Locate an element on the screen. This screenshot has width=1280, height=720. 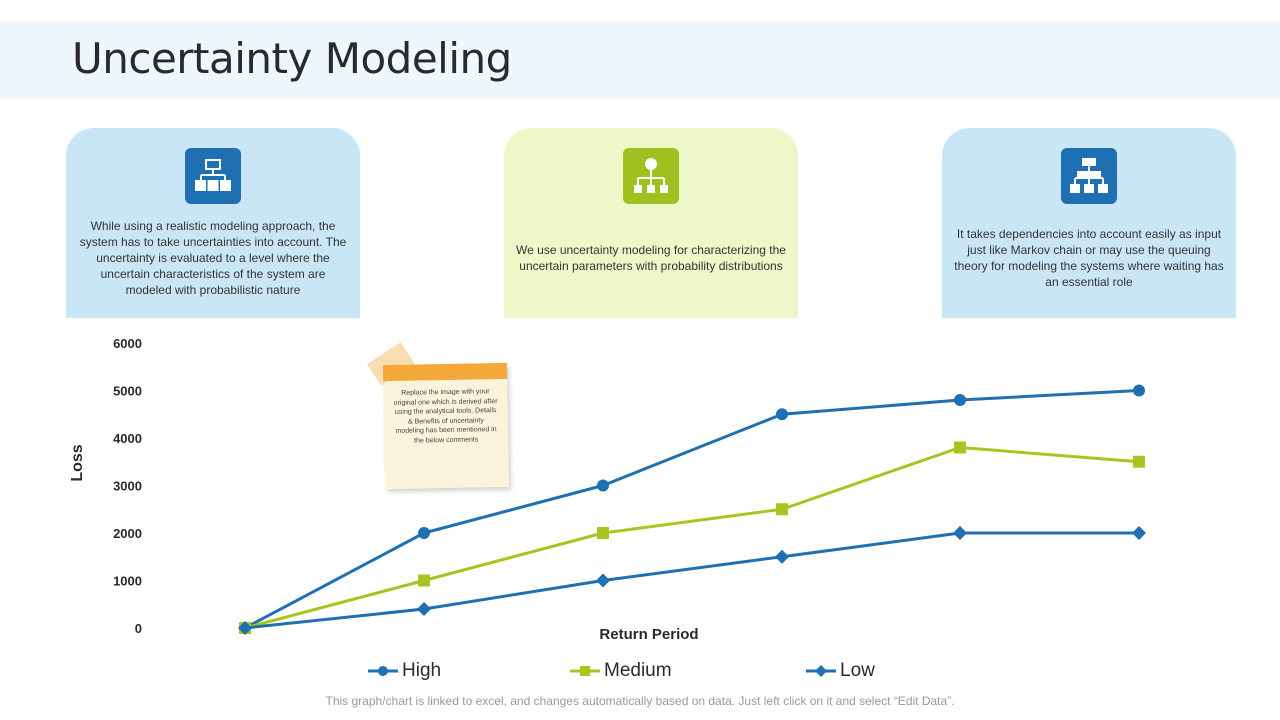
flowchart-icon is located at coordinates (1089, 176).